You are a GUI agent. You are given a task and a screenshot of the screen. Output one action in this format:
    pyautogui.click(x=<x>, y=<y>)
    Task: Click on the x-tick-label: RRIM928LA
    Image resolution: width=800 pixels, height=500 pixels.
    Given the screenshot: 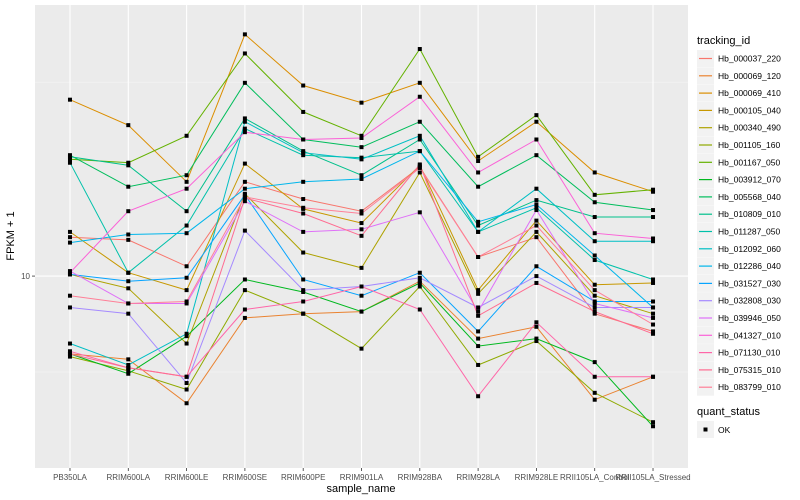 What is the action you would take?
    pyautogui.click(x=478, y=477)
    